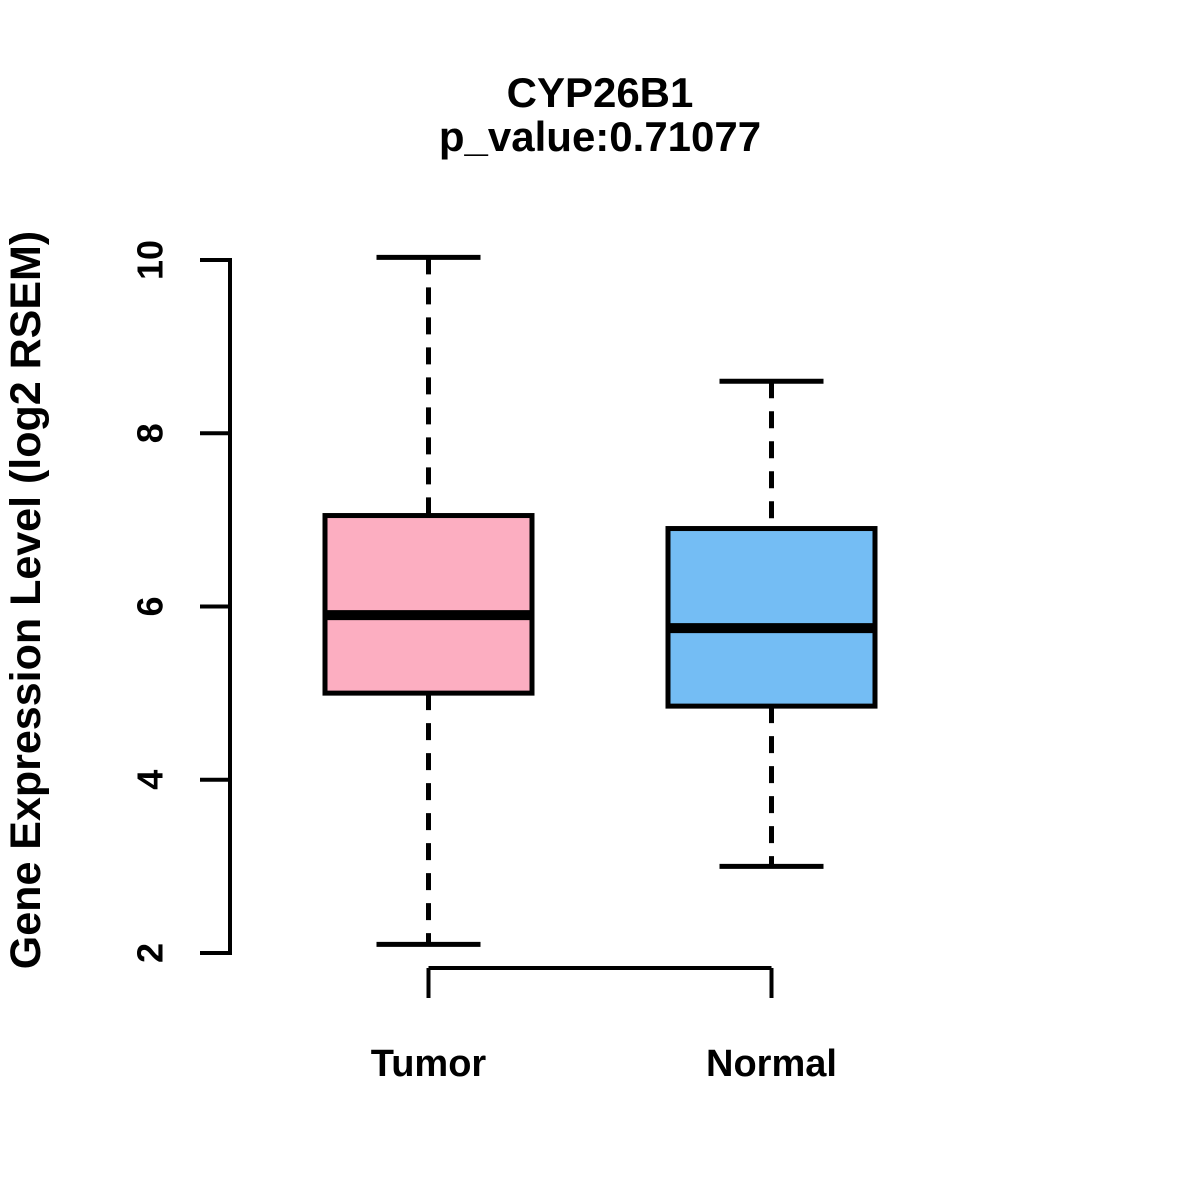 Image resolution: width=1200 pixels, height=1200 pixels. What do you see at coordinates (181, 601) in the screenshot?
I see `y-axis: 2 4 6 8 10` at bounding box center [181, 601].